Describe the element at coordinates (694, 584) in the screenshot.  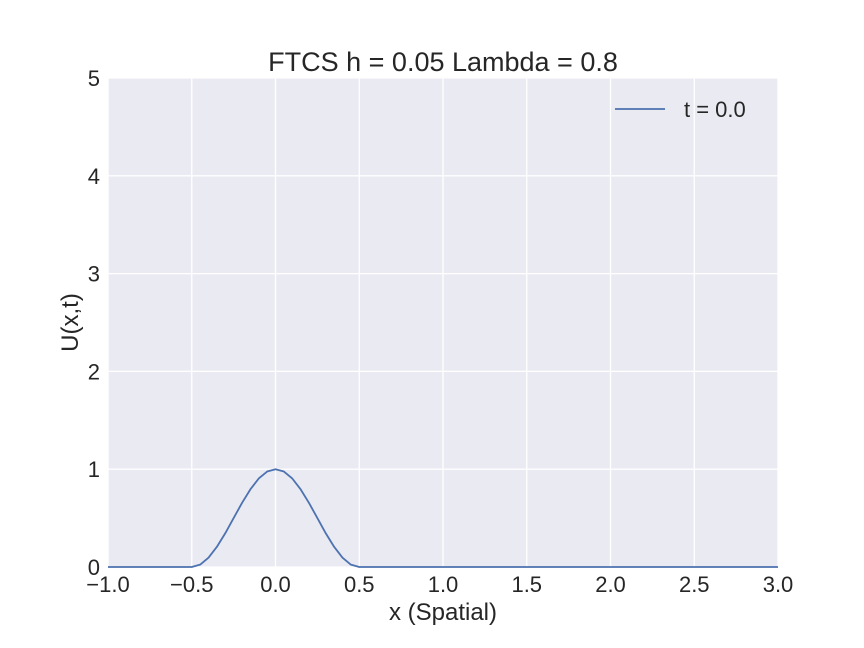
I see `x-tick-label: 2.5` at that location.